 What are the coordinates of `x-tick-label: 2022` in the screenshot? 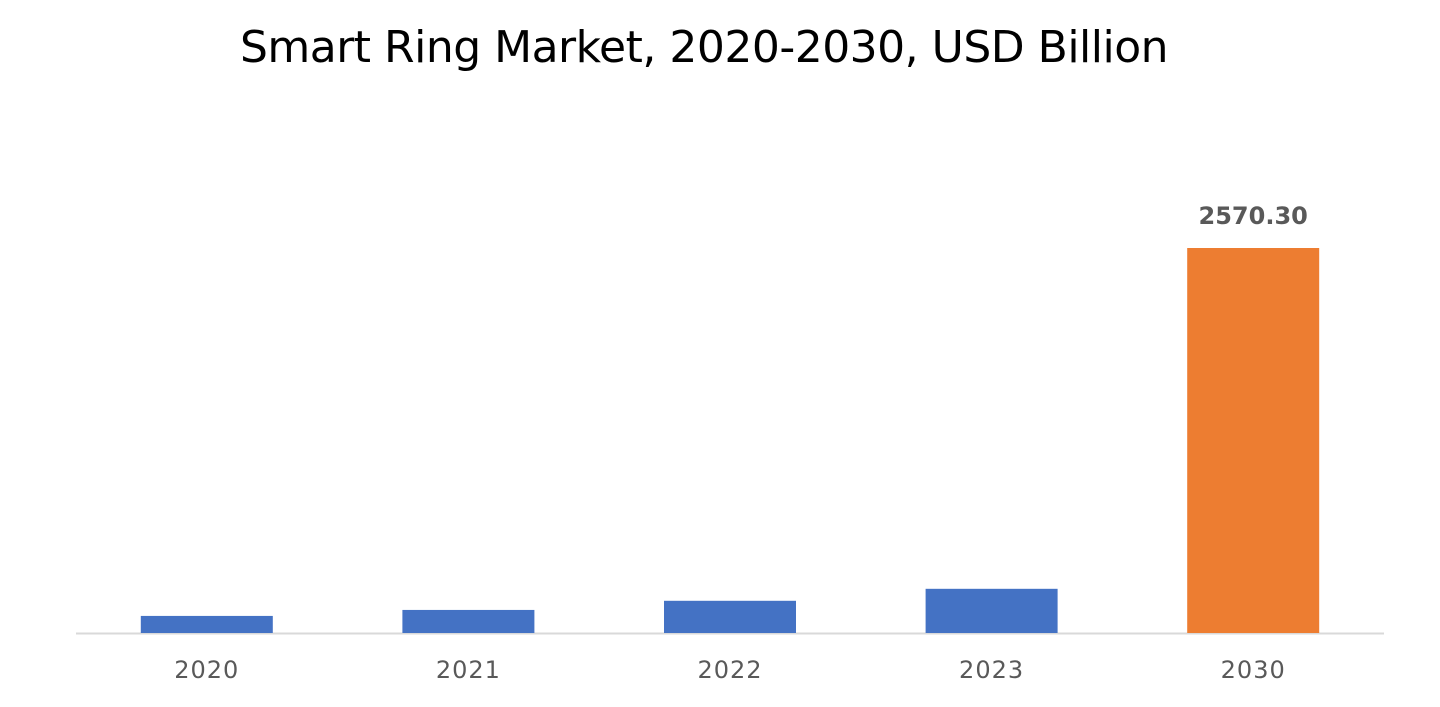 It's located at (729, 670).